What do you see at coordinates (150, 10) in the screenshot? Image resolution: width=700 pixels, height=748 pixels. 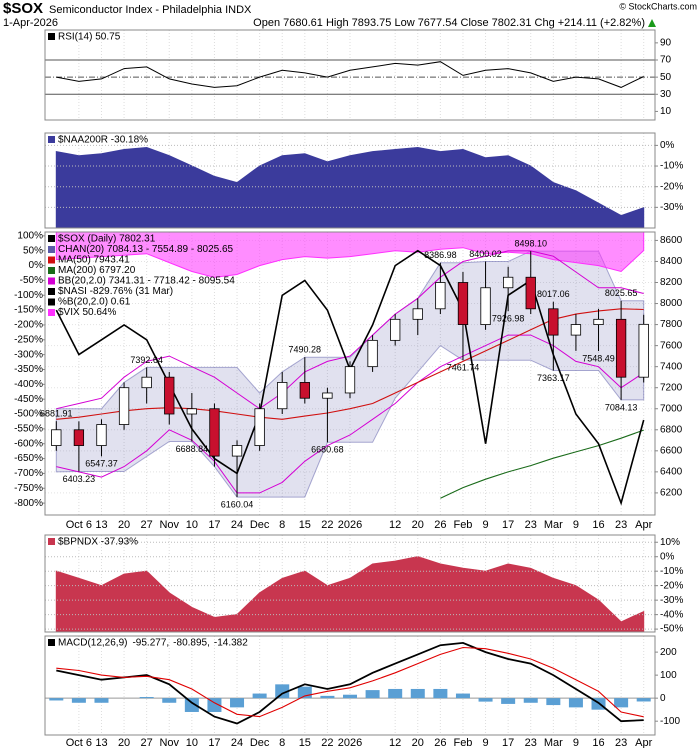 I see `symbol-name: Semiconductor Index - Philadelphia INDX` at bounding box center [150, 10].